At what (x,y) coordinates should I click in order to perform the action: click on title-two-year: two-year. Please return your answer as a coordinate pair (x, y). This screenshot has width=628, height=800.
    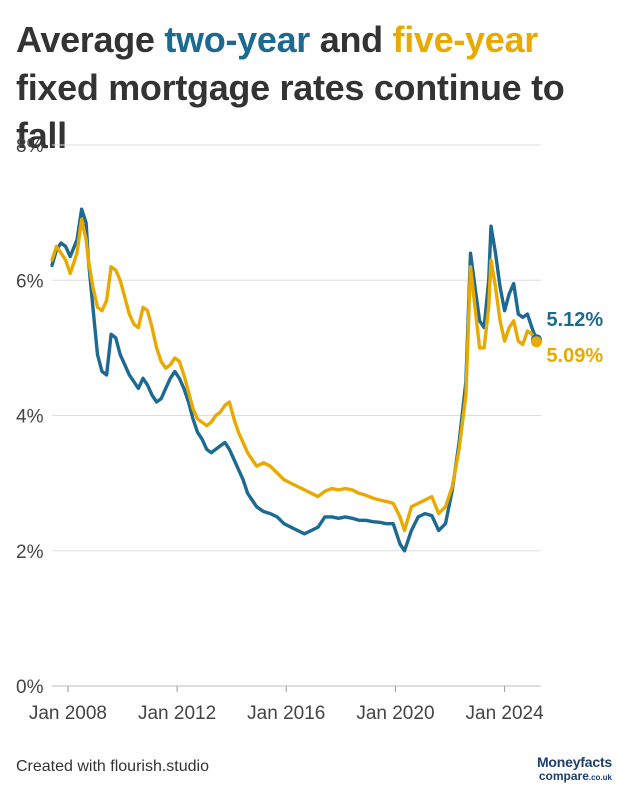
    Looking at the image, I should click on (237, 39).